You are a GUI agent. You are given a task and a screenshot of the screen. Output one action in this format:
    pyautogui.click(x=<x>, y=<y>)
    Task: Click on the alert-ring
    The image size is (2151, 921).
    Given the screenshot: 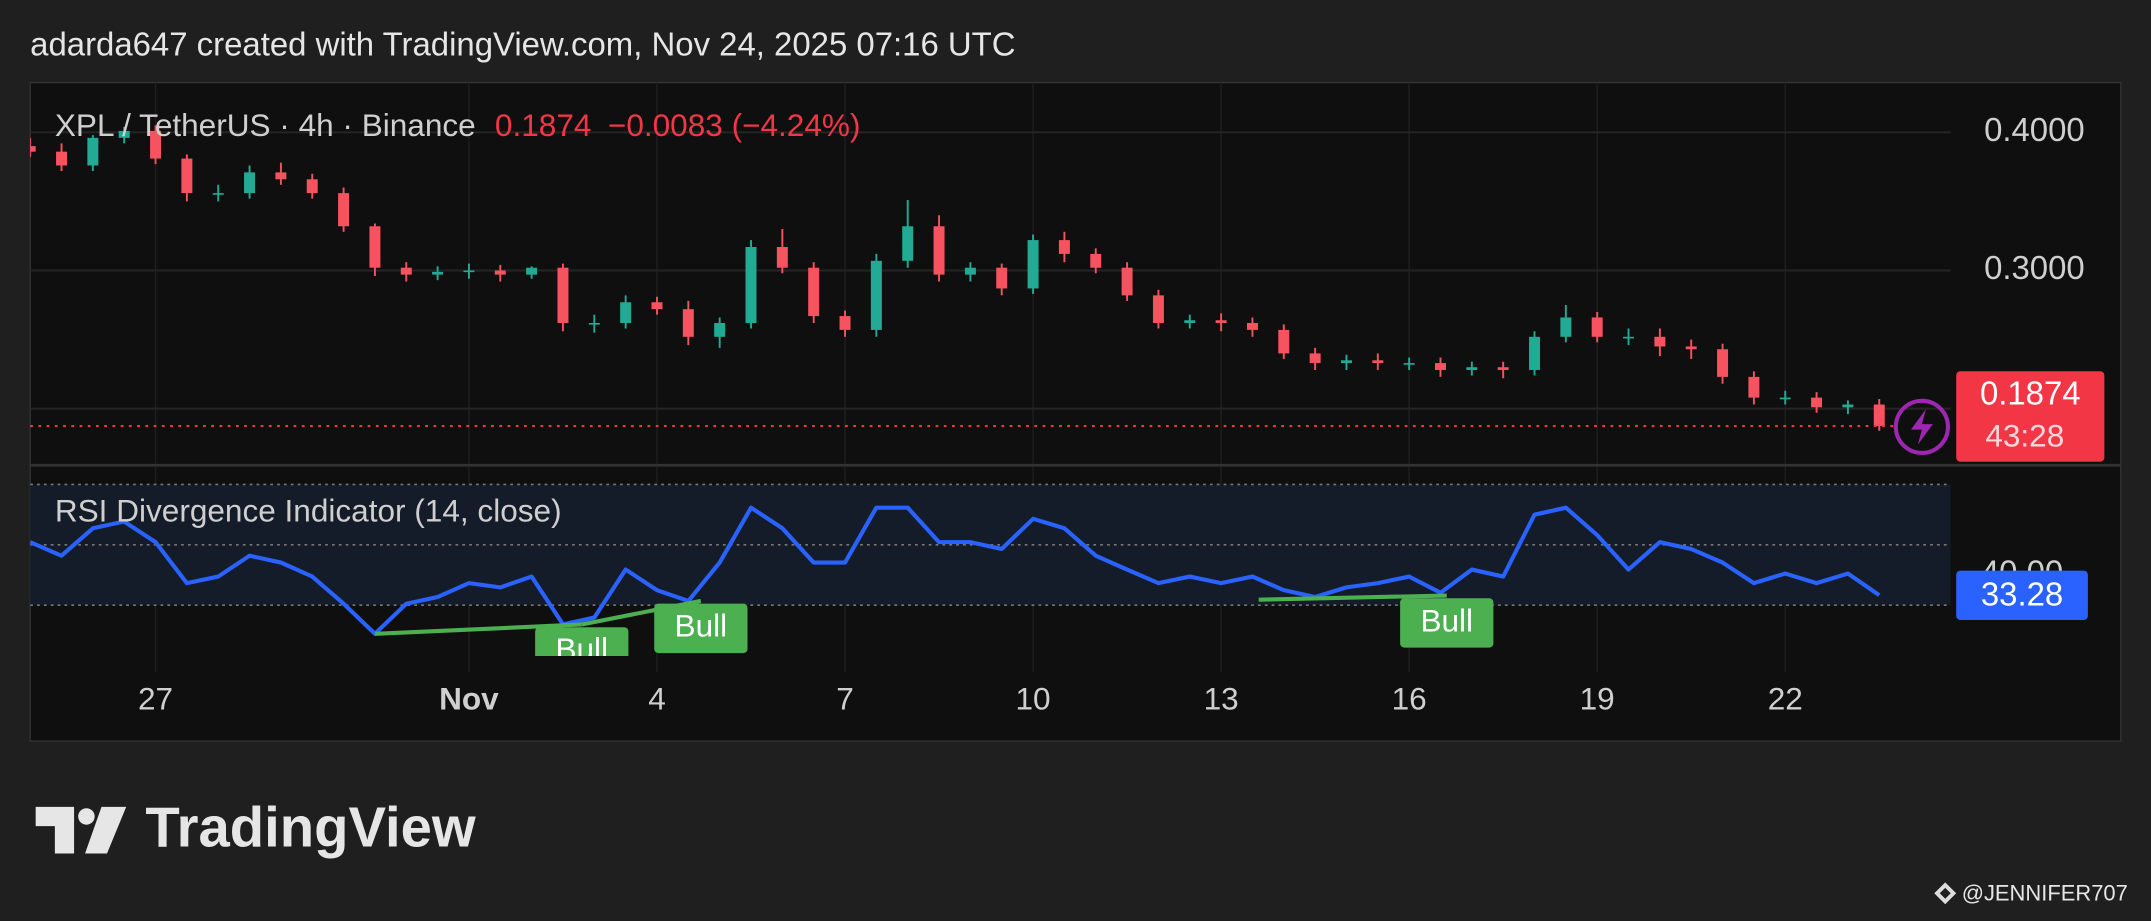 What is the action you would take?
    pyautogui.click(x=1922, y=427)
    